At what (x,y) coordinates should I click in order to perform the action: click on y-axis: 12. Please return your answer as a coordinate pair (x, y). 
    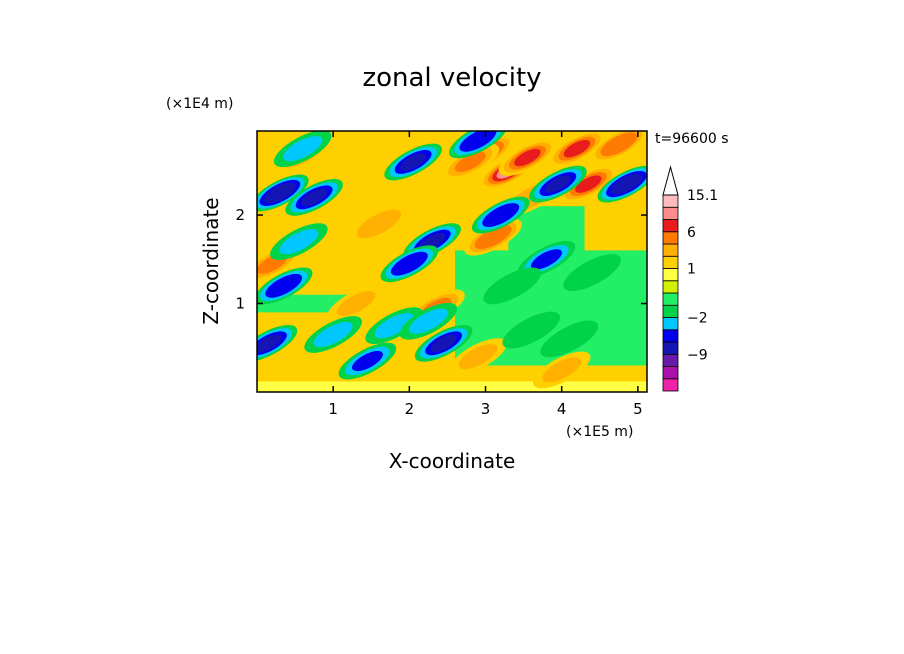
    Looking at the image, I should click on (441, 259).